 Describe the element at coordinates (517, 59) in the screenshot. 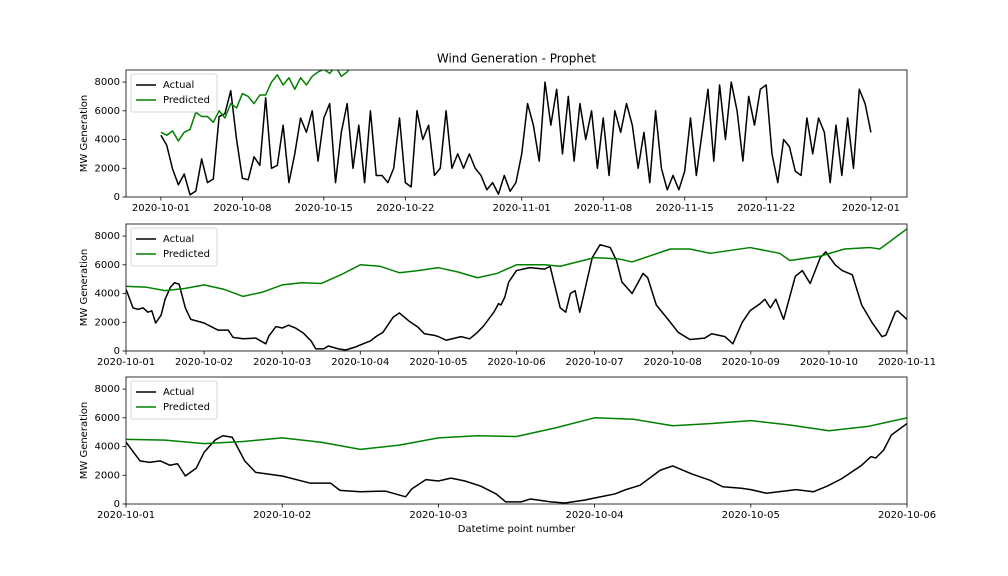

I see `chart-title: Wind Generation - Prophet` at that location.